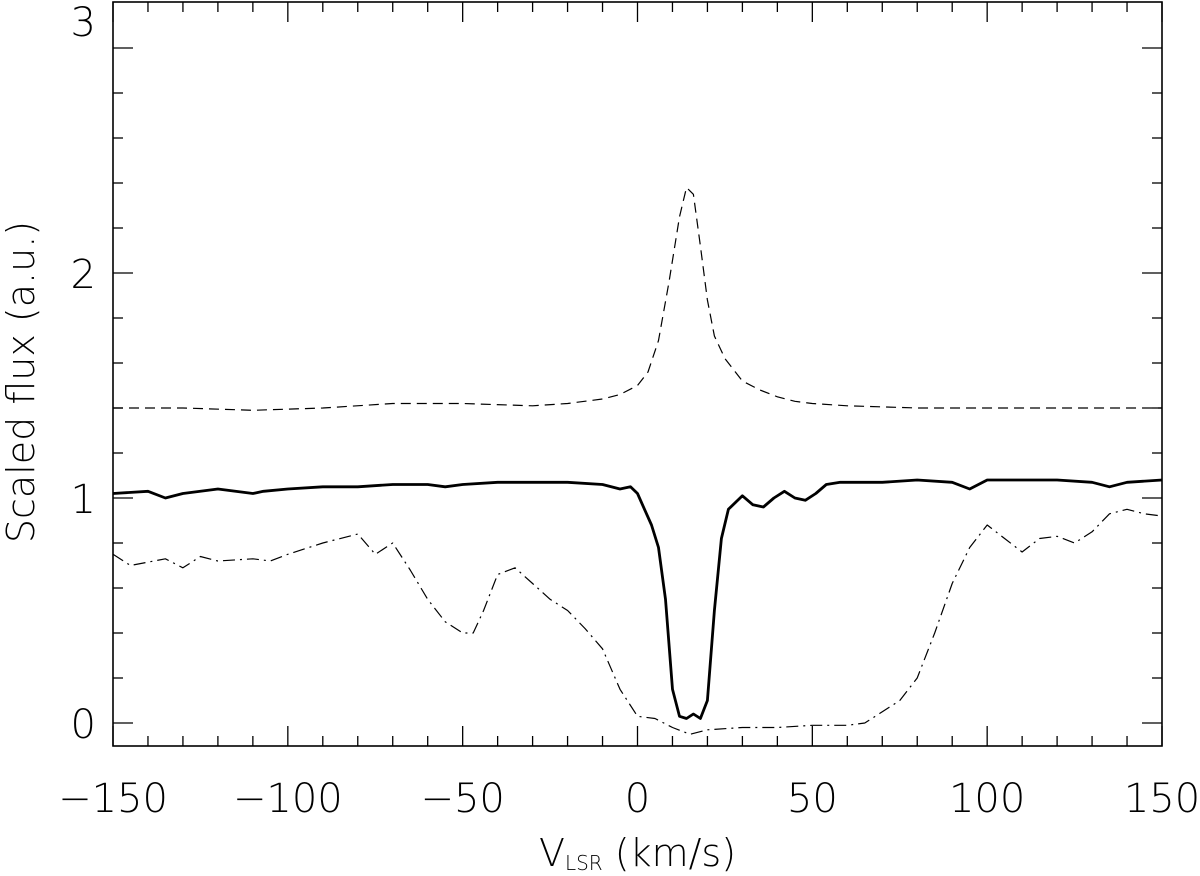 This screenshot has height=876, width=1200. Describe the element at coordinates (462, 799) in the screenshot. I see `x-tick-label: −50` at that location.